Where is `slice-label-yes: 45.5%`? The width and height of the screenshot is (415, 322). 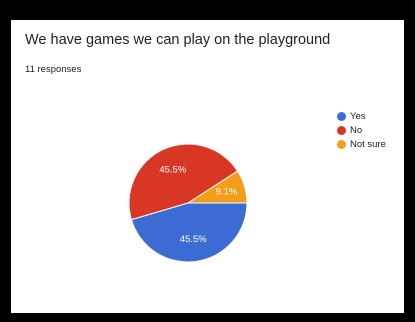 slice-label-yes: 45.5% is located at coordinates (193, 239).